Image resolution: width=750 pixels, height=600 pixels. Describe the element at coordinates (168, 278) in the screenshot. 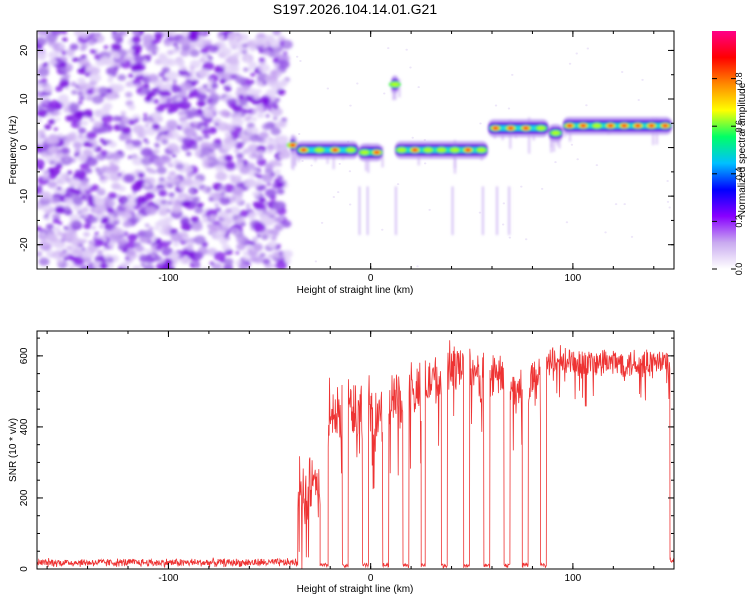

I see `spectrogram-xtick-label: -100` at that location.